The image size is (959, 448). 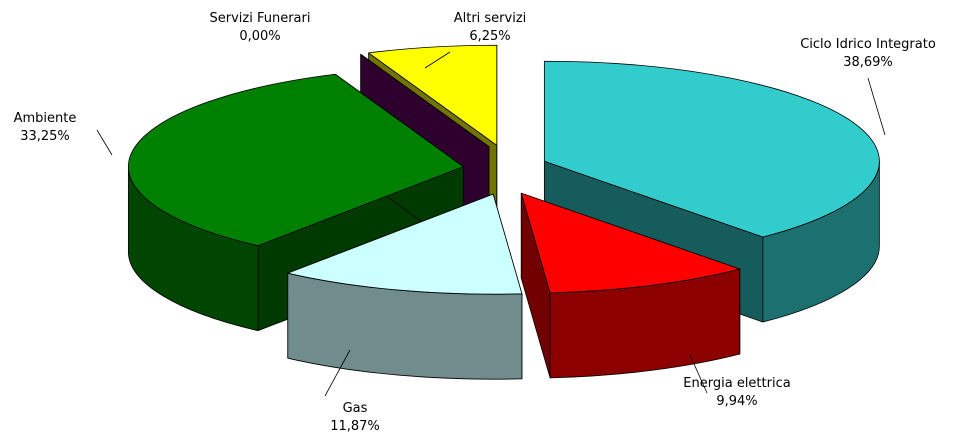 I want to click on category-label: Altri servizi, so click(x=490, y=18).